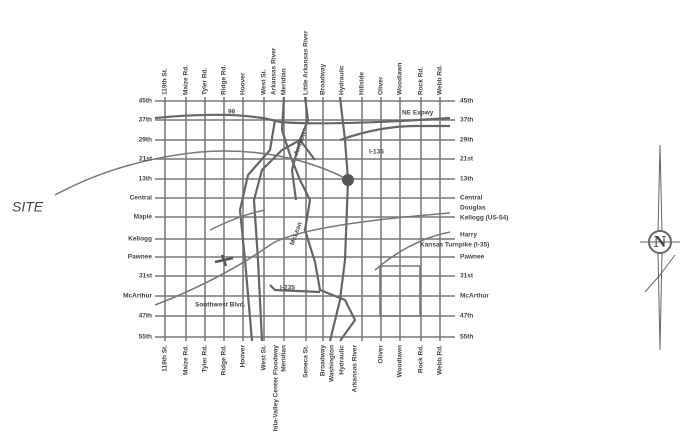 The height and width of the screenshot is (431, 684). I want to click on street-label-left: McArthur, so click(137, 296).